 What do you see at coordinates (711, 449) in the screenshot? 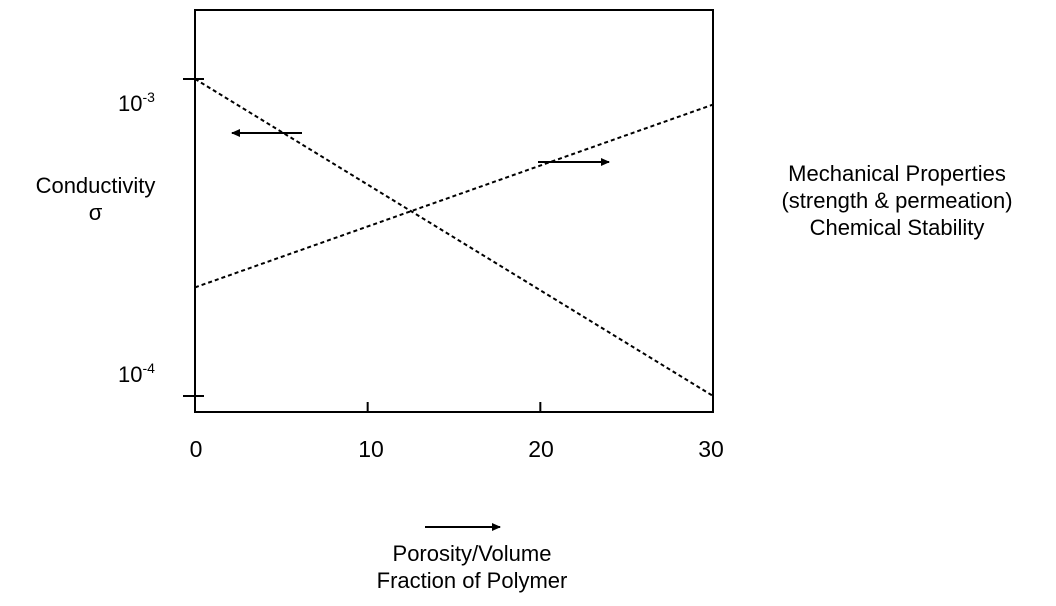
I see `x-tick-label-30: 30` at bounding box center [711, 449].